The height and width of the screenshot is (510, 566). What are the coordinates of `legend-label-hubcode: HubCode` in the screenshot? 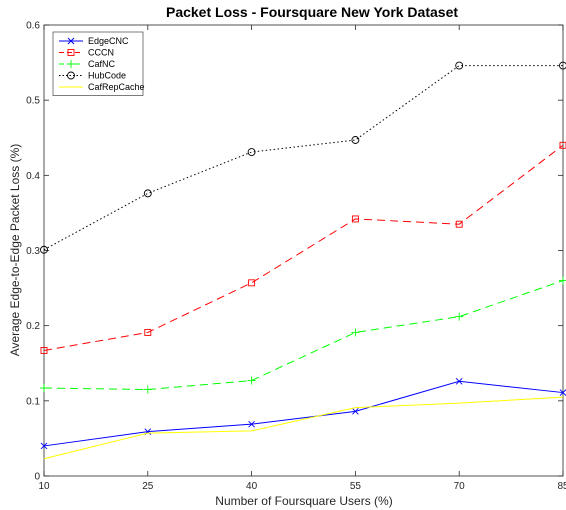 It's located at (107, 76).